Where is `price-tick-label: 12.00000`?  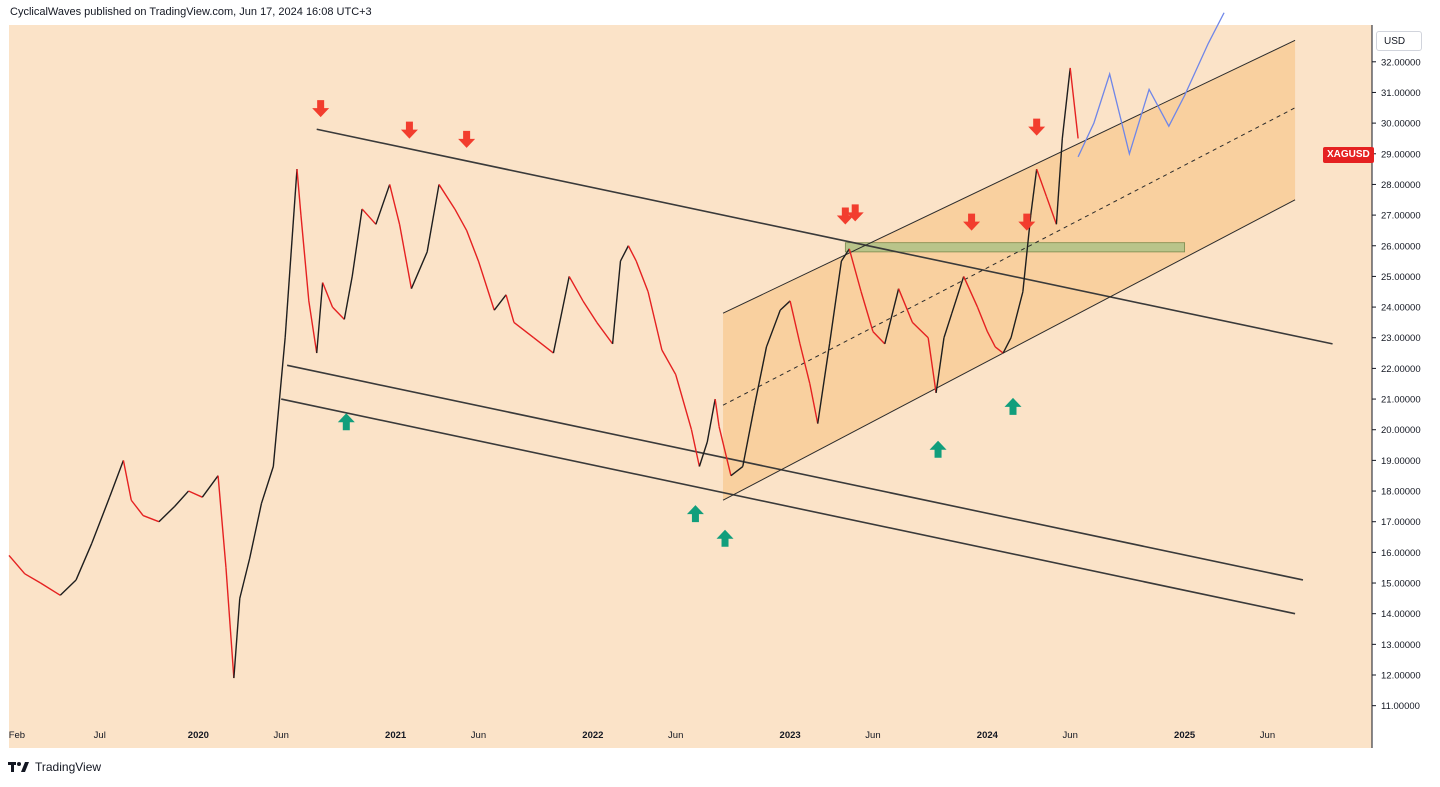 price-tick-label: 12.00000 is located at coordinates (1401, 676).